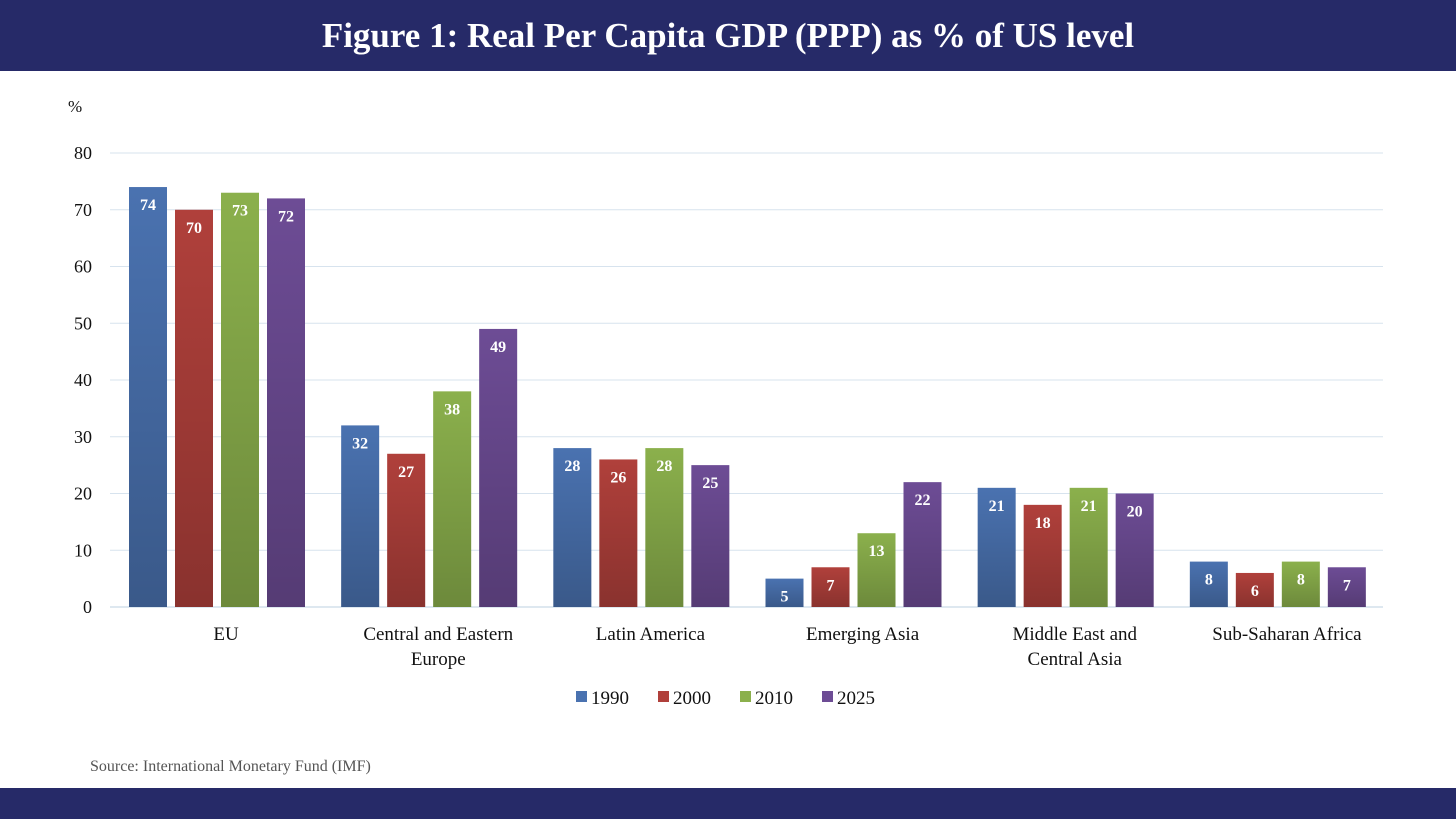  What do you see at coordinates (710, 483) in the screenshot?
I see `data-label: 25` at bounding box center [710, 483].